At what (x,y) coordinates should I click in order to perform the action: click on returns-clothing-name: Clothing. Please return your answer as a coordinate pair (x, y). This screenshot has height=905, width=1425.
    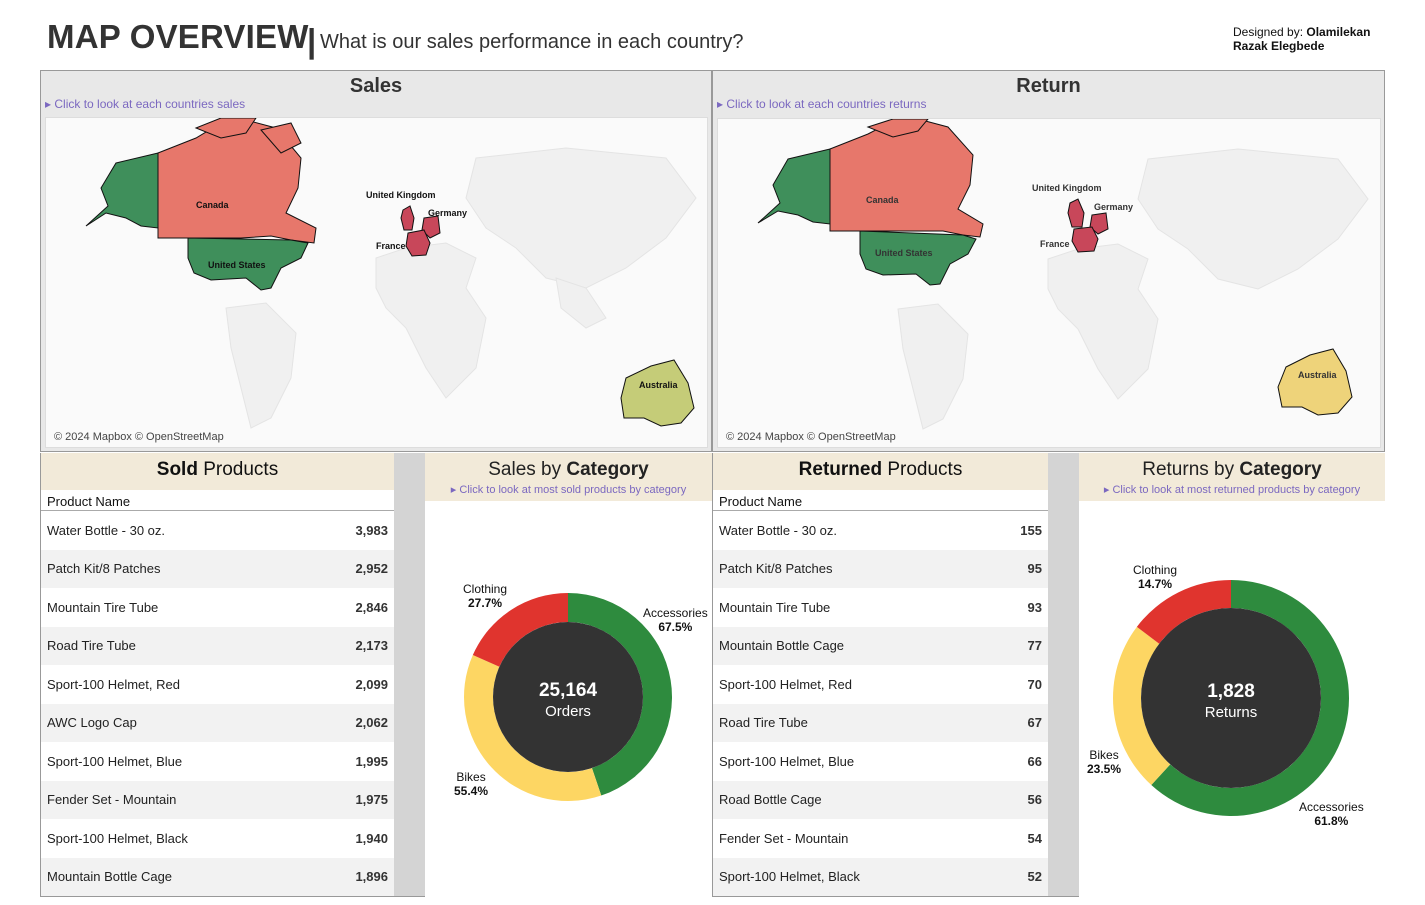
    Looking at the image, I should click on (1155, 570).